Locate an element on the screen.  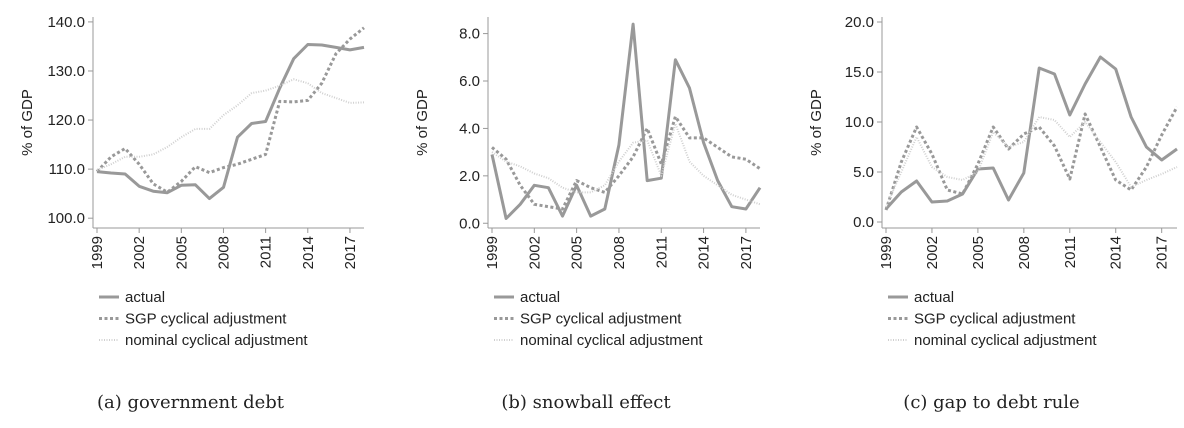
y-tick-label: 5.0 is located at coordinates (863, 172).